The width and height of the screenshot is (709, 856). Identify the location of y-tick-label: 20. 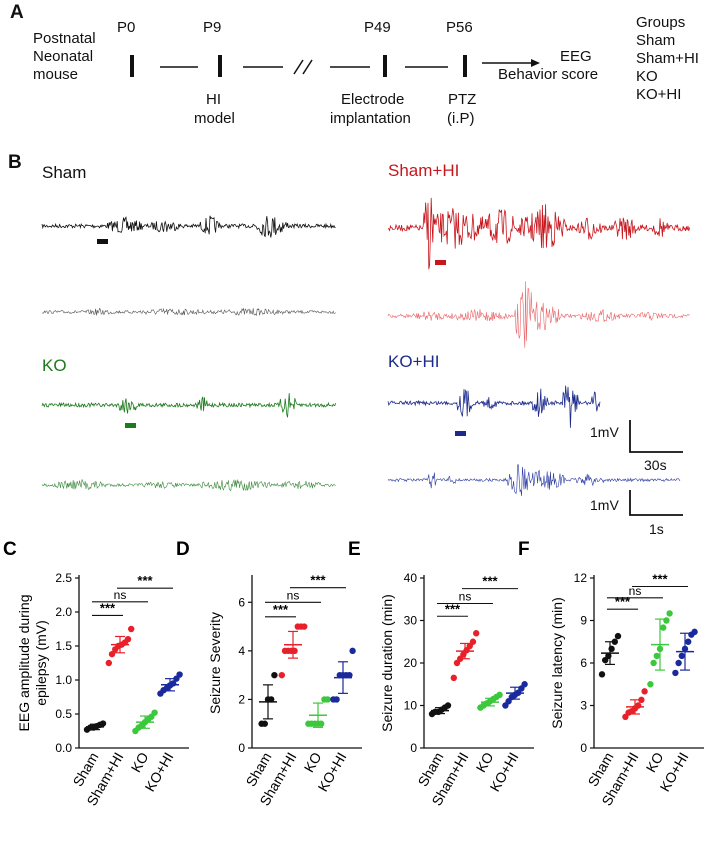
(411, 663).